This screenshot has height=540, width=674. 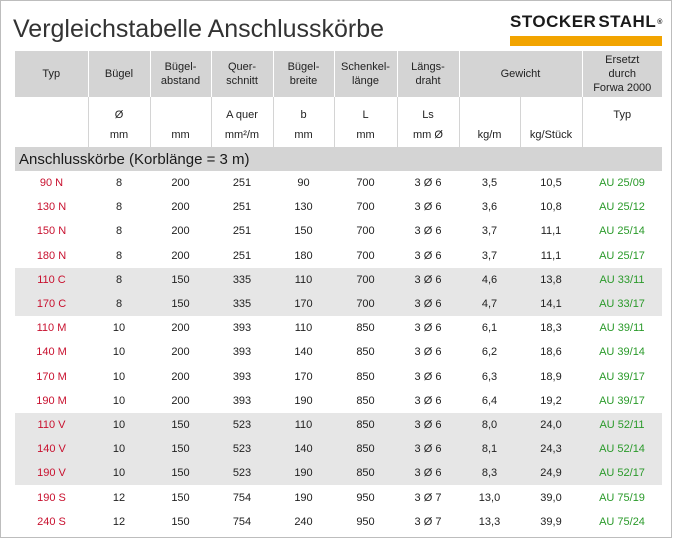 I want to click on cell-kg-stueck: 13,8, so click(x=551, y=279).